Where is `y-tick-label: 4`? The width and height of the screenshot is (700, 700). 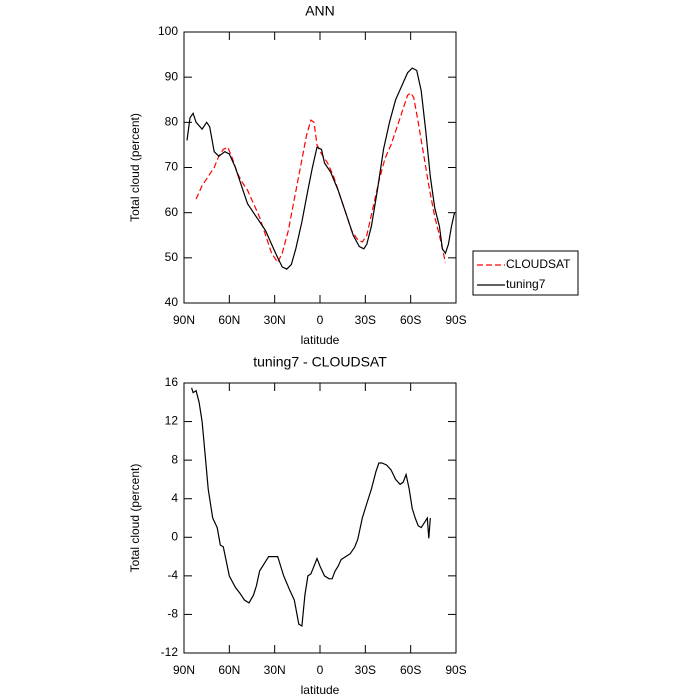
y-tick-label: 4 is located at coordinates (174, 498).